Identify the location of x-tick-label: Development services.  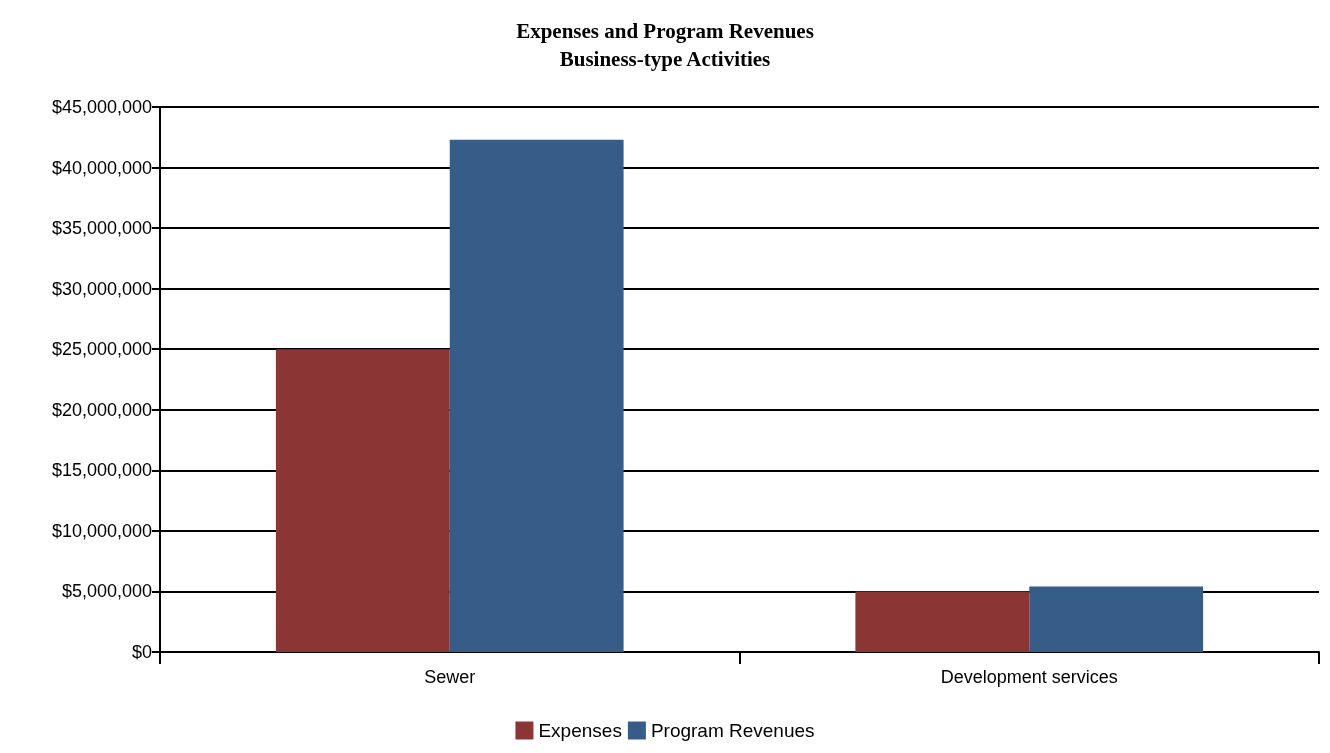
(1029, 677).